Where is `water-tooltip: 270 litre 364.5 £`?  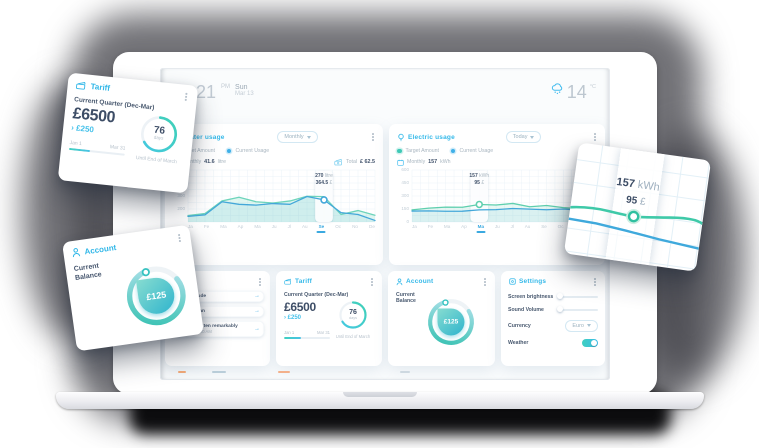
water-tooltip: 270 litre 364.5 £ is located at coordinates (324, 179).